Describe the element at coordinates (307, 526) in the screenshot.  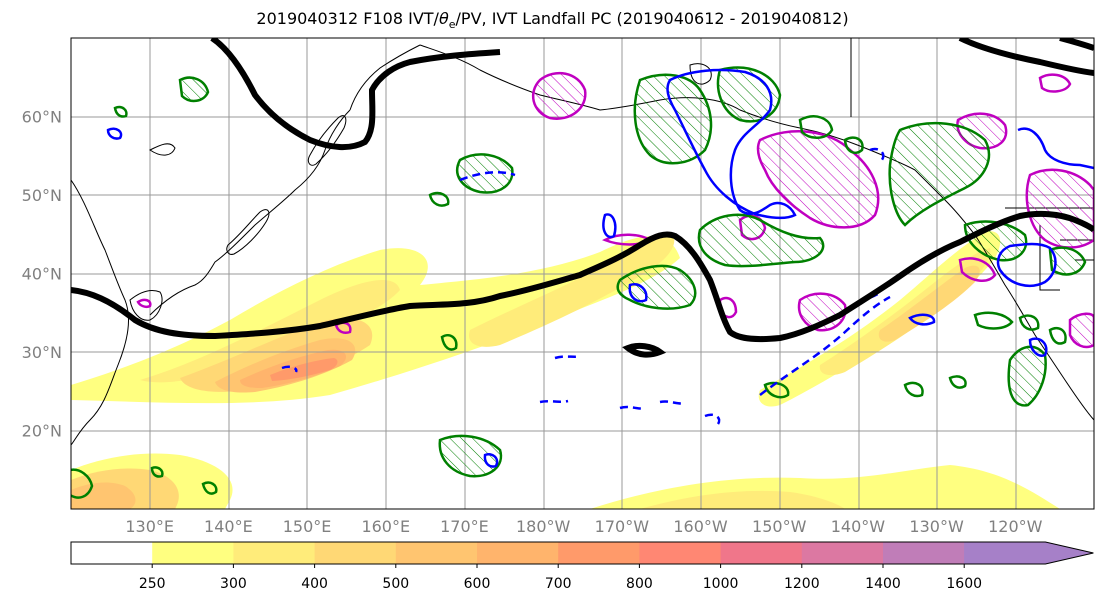
I see `lon-label: 150°E` at that location.